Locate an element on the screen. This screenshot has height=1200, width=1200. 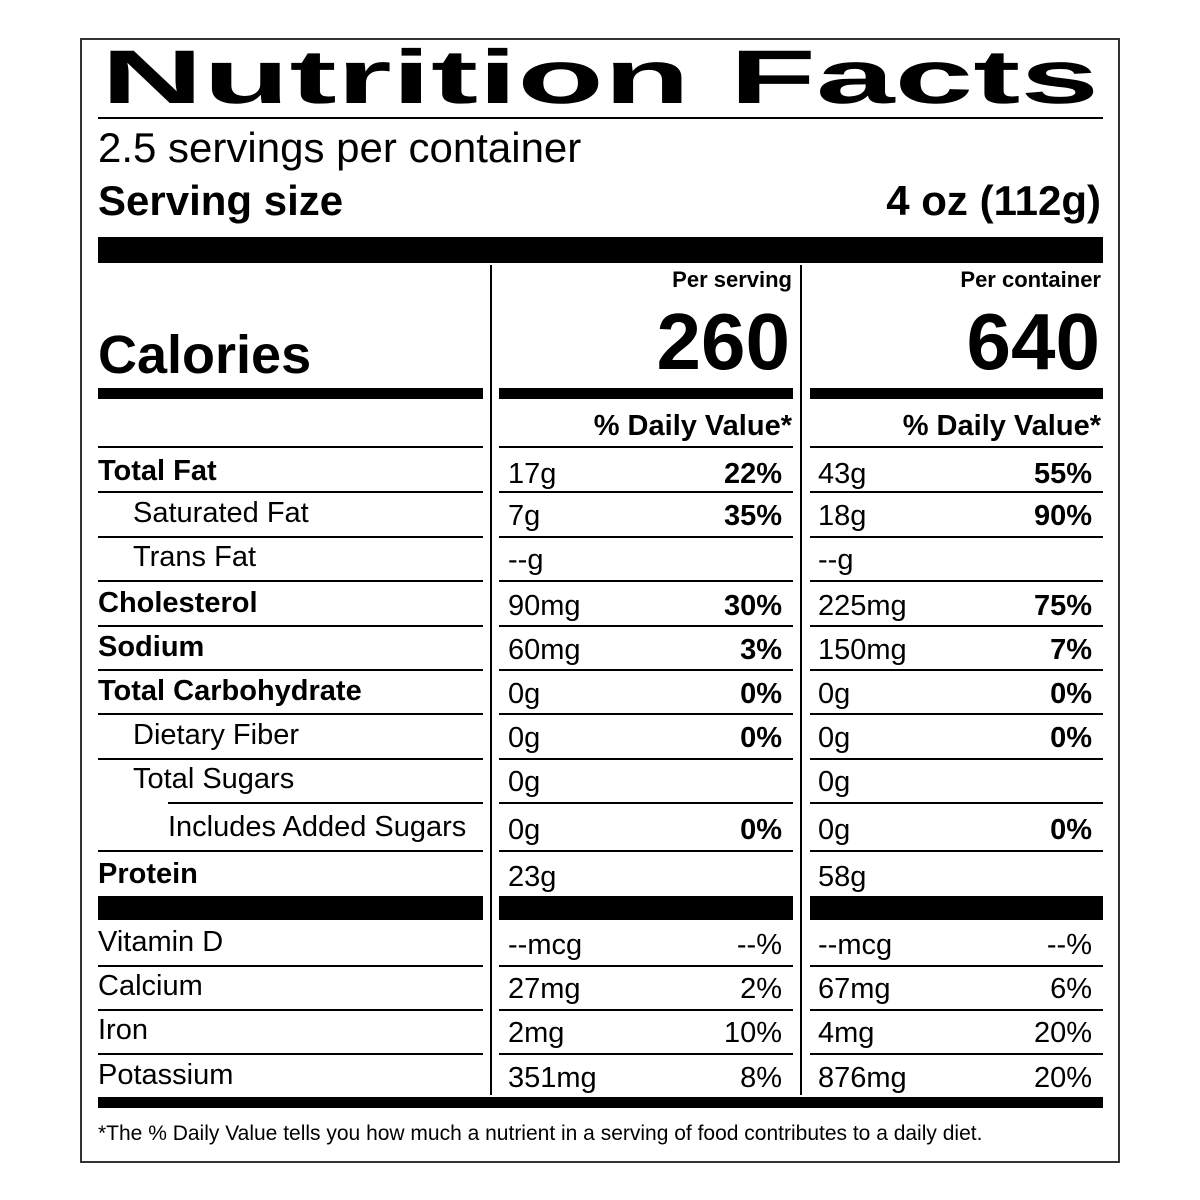
amount: 7g is located at coordinates (524, 516).